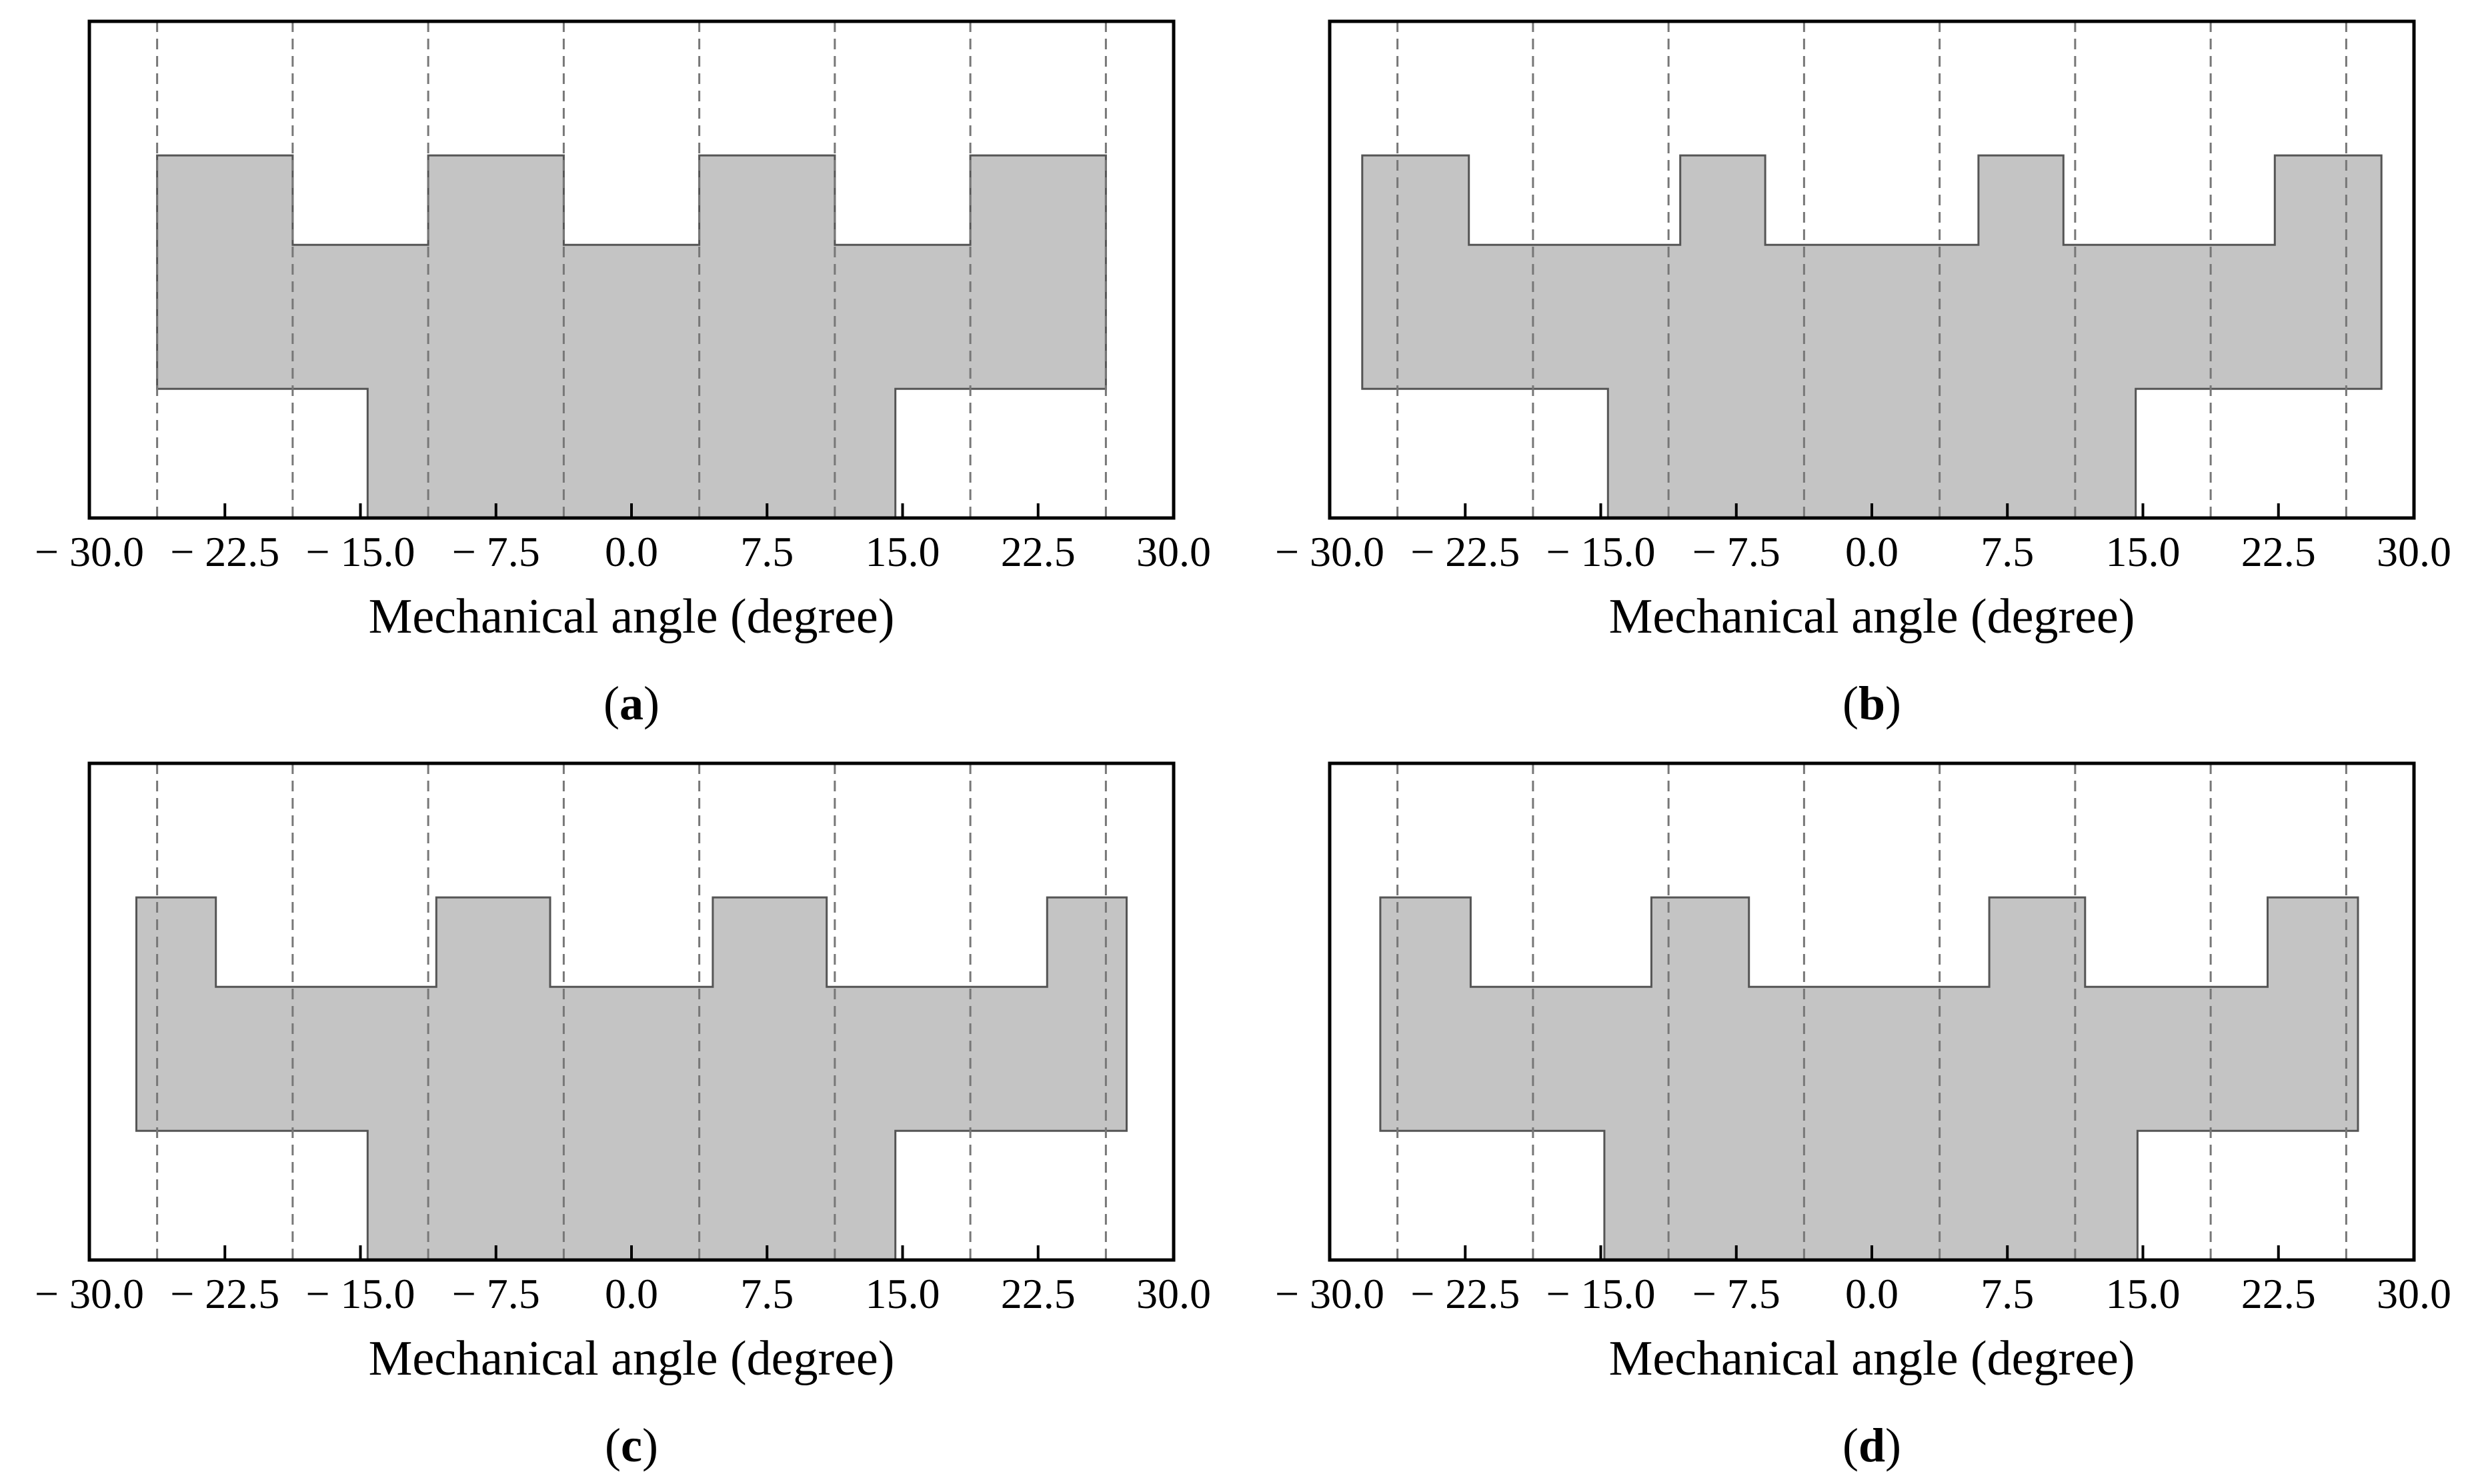 This screenshot has width=2480, height=1484. I want to click on panel-caption: (c), so click(631, 1445).